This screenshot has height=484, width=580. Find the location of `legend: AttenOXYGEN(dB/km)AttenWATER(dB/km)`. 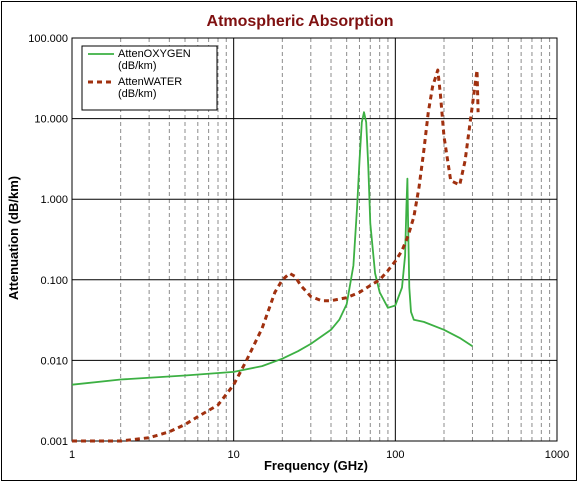

legend: AttenOXYGEN(dB/km)AttenWATER(dB/km) is located at coordinates (149, 78).